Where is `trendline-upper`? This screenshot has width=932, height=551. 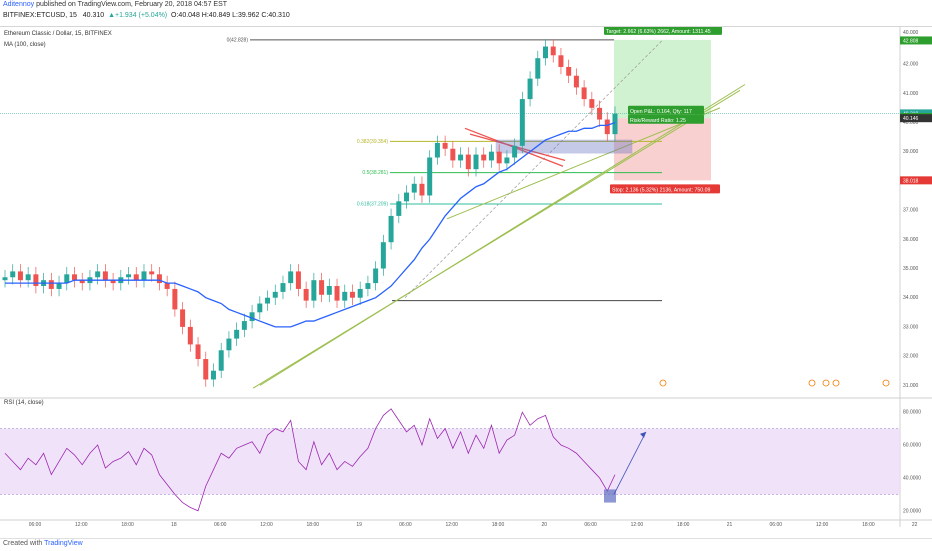 trendline-upper is located at coordinates (583, 163).